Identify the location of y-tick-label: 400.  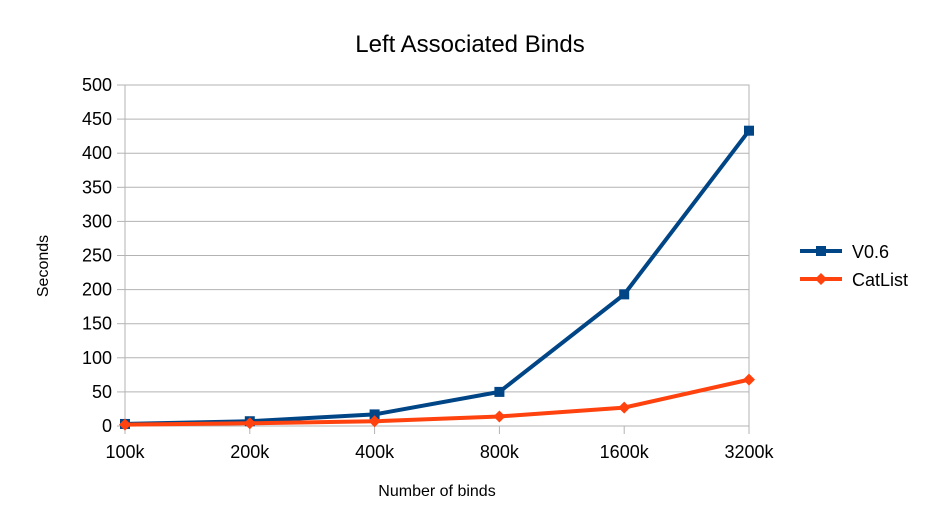
(97, 153).